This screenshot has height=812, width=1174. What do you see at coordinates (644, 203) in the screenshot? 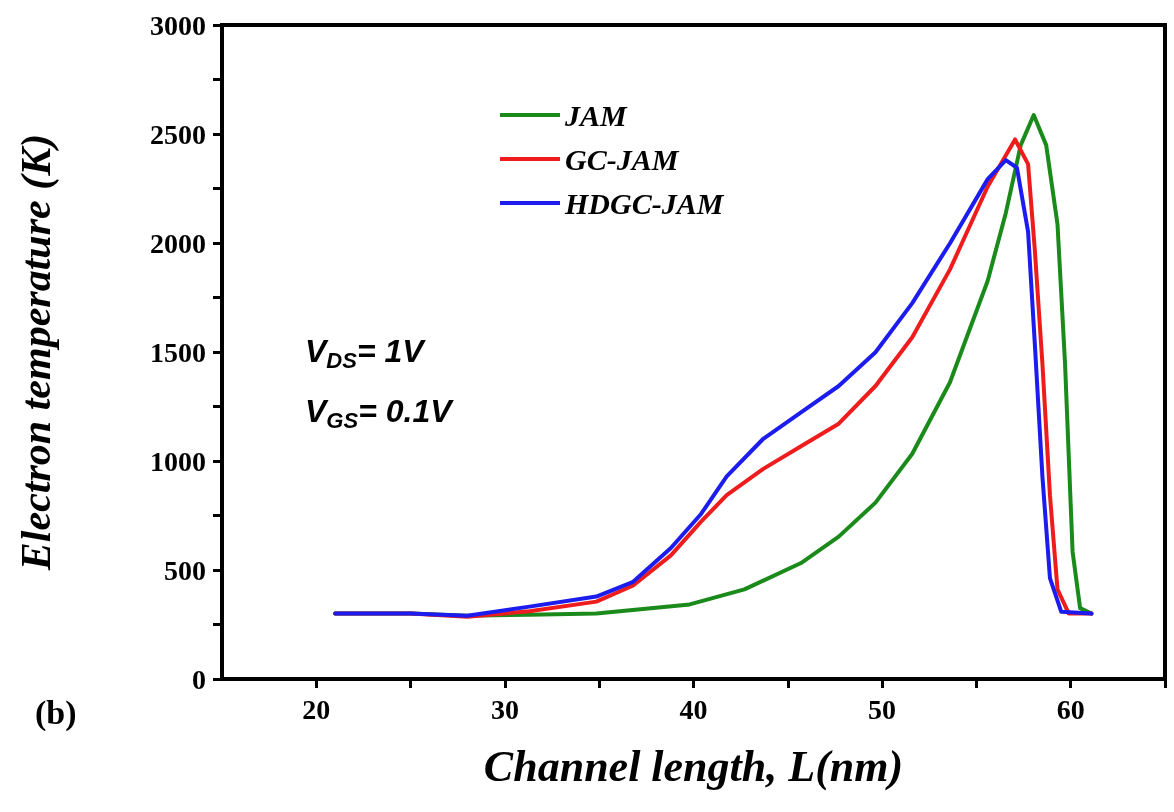
I see `legend-label: HDGC-JAM` at bounding box center [644, 203].